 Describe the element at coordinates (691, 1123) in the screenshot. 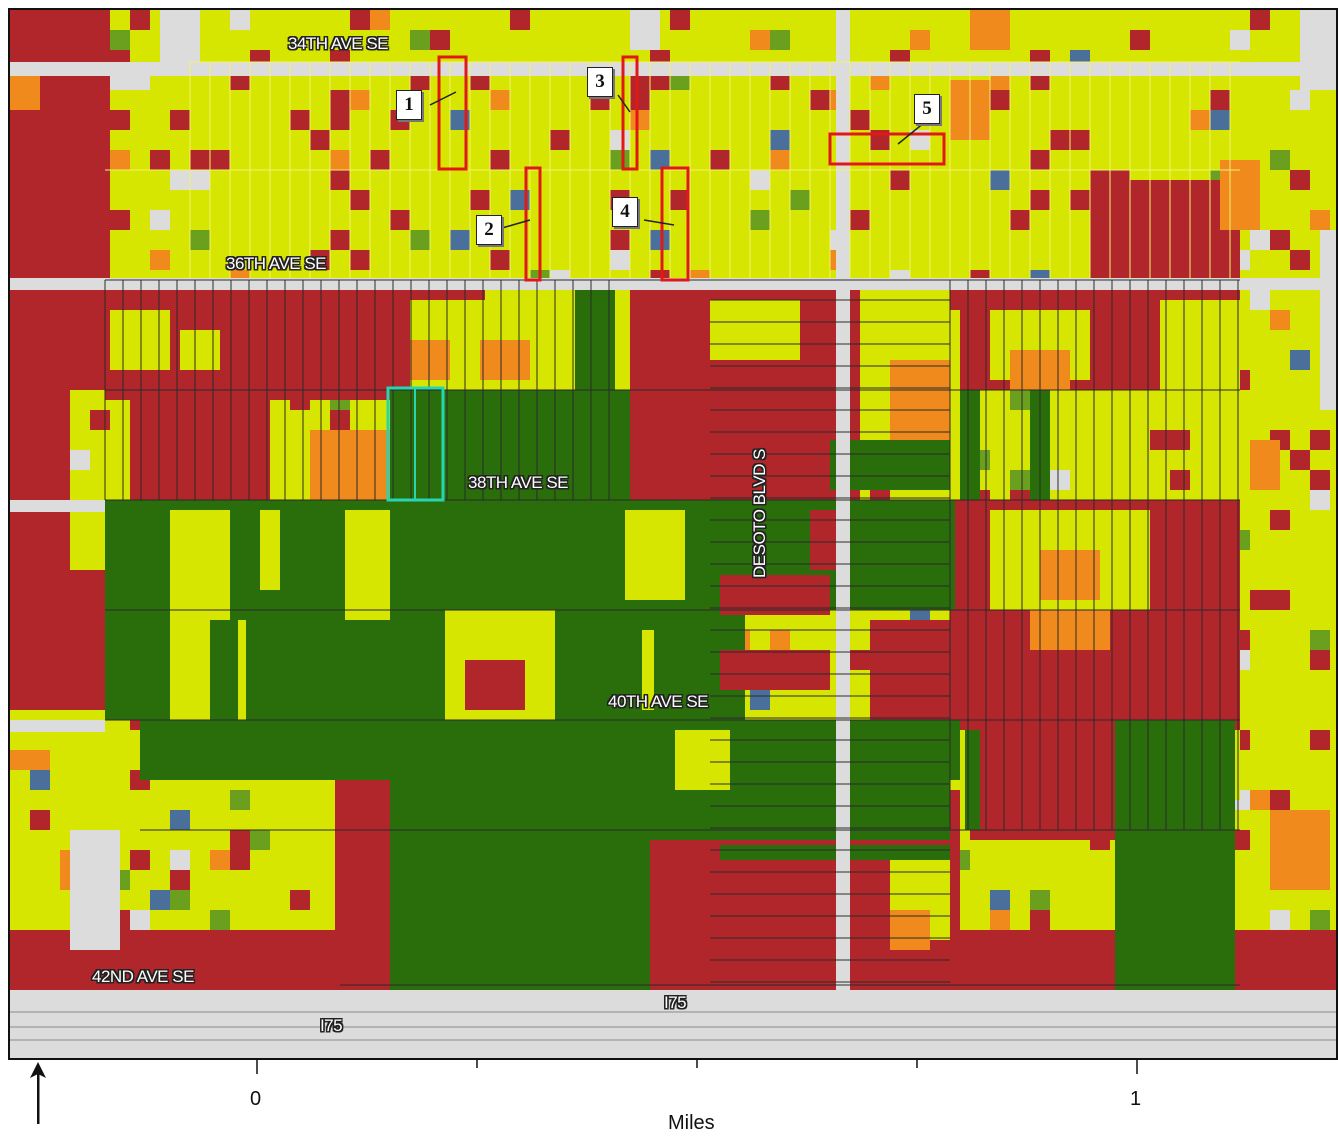

I see `scale-unit: Miles` at that location.